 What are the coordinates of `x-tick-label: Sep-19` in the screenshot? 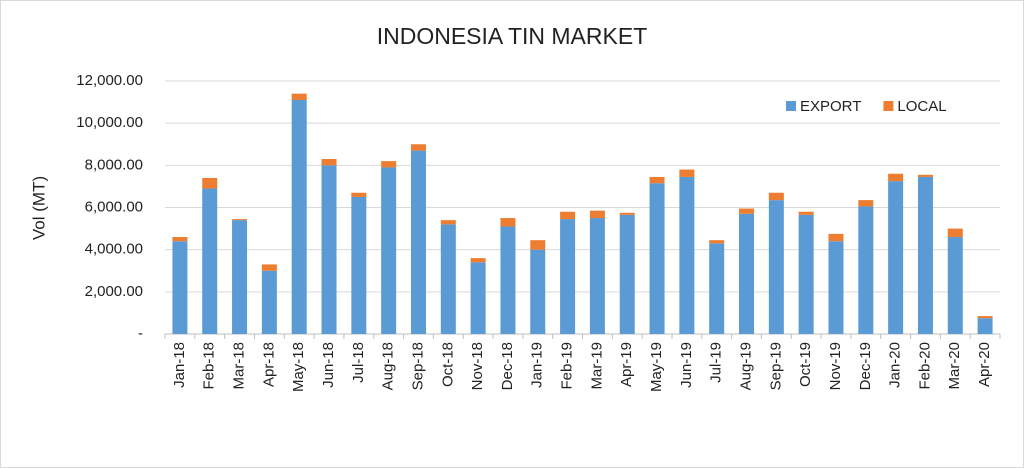 It's located at (775, 366).